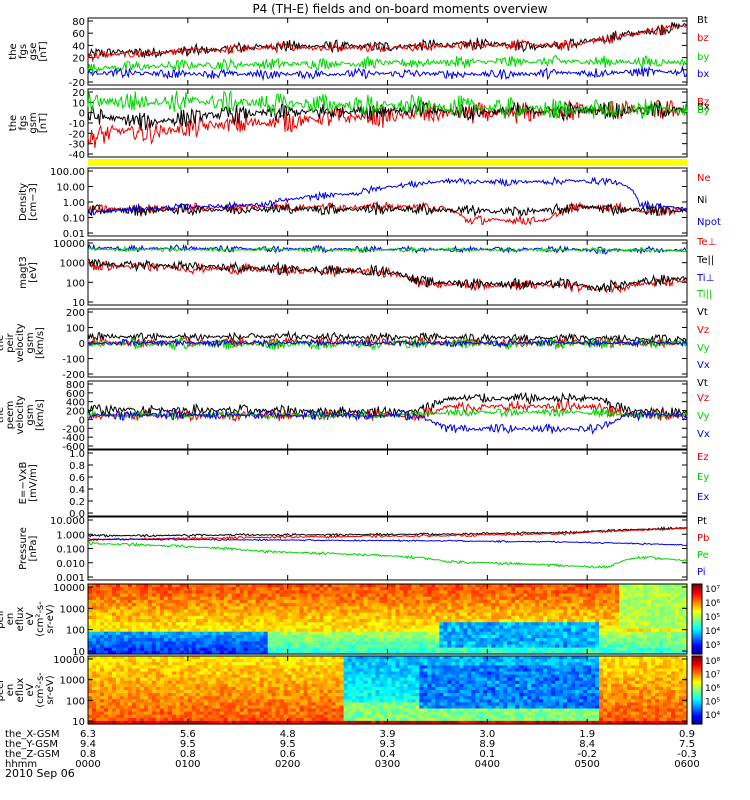  I want to click on peir_eflux-ylabel-line: eflux, so click(20, 619).